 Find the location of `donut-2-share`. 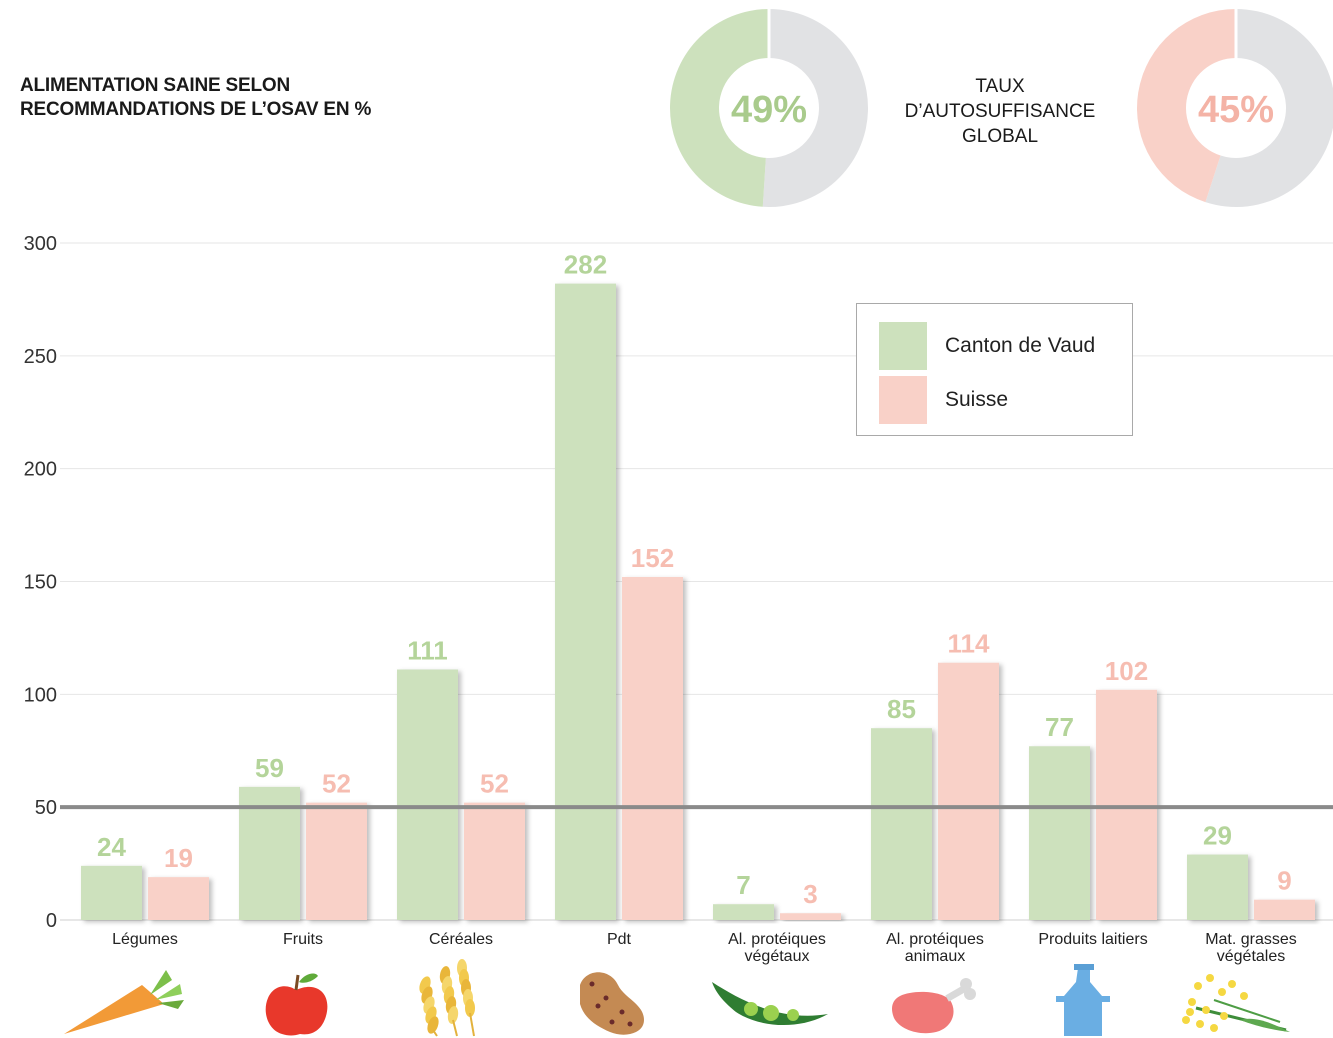

donut-2-share is located at coordinates (1186, 106).